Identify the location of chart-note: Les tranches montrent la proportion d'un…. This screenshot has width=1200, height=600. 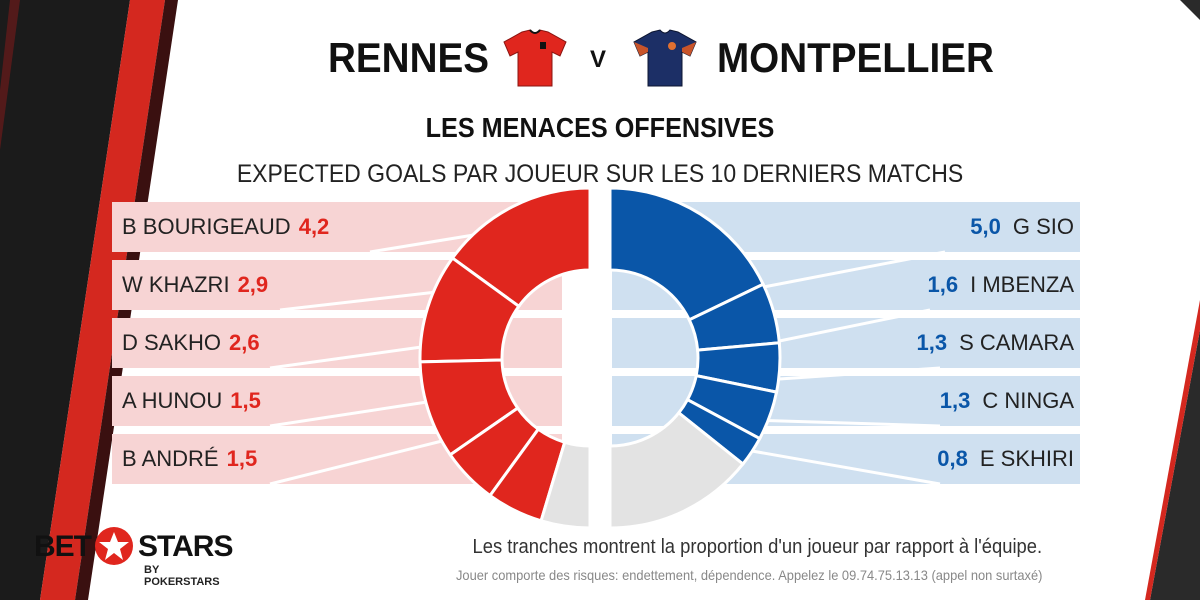
(757, 547).